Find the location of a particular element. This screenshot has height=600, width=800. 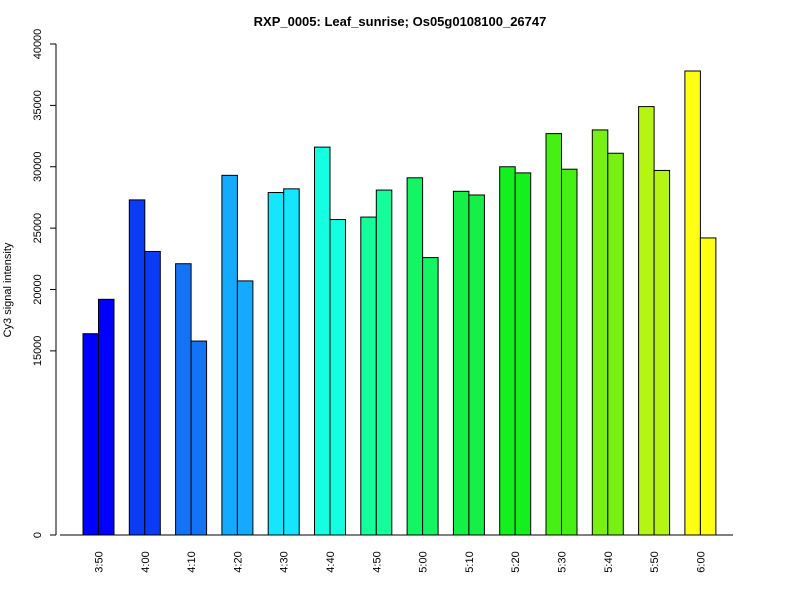

x-tick-label: 3:50 is located at coordinates (100, 561).